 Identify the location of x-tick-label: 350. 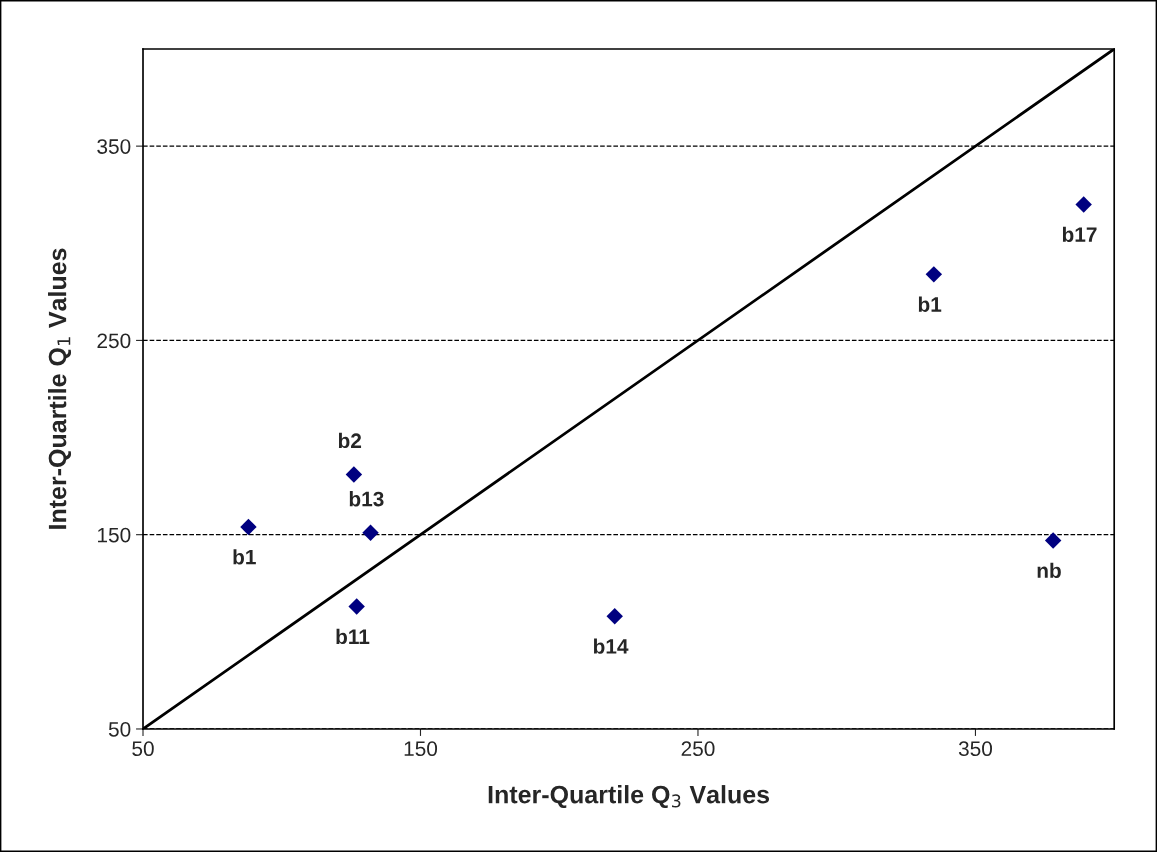
(975, 749).